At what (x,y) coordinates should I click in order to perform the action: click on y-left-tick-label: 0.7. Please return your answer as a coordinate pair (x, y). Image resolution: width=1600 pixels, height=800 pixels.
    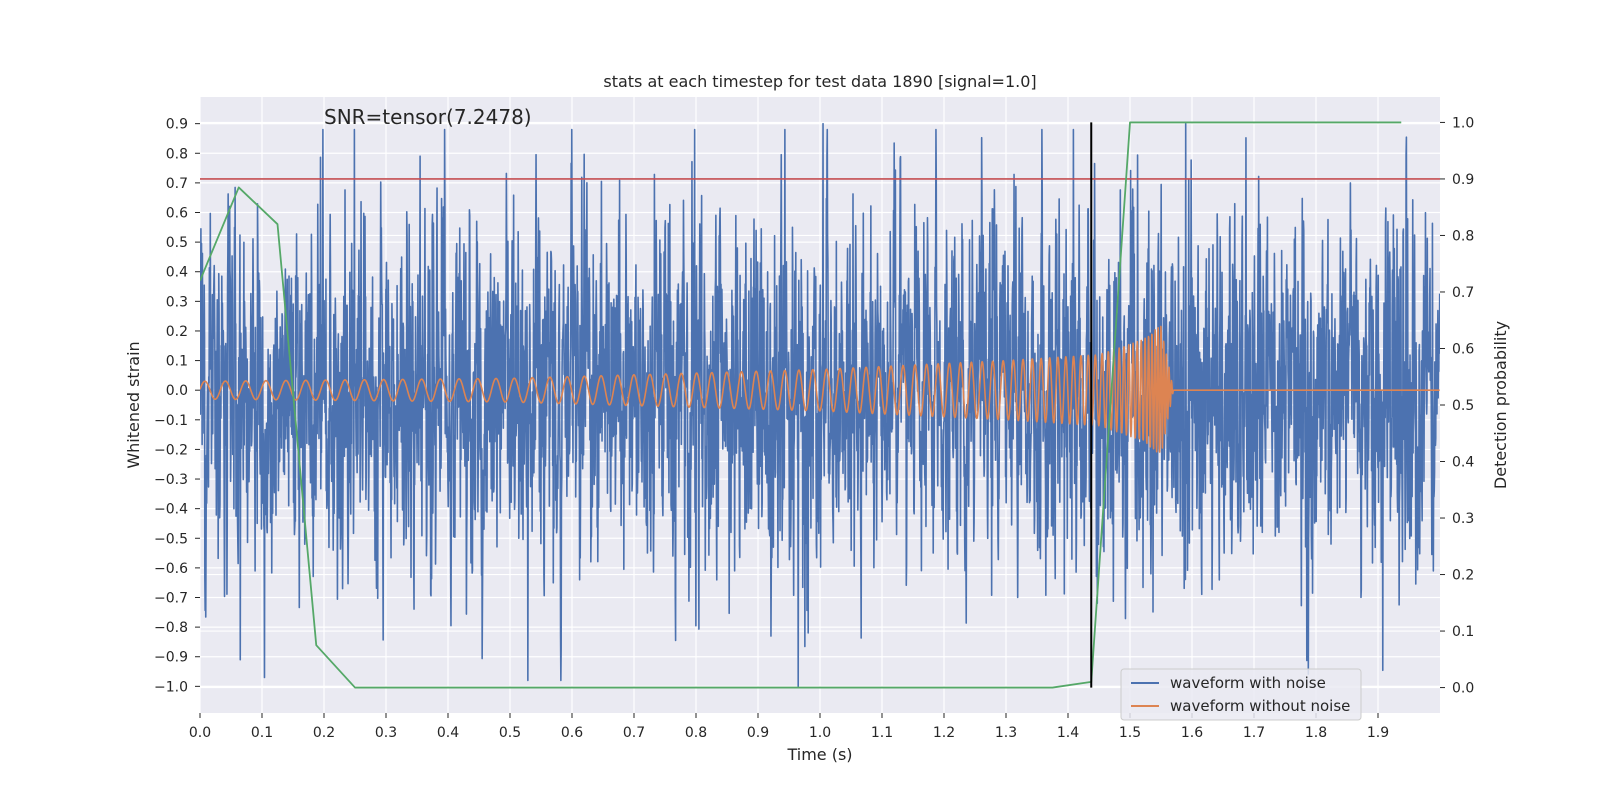
    Looking at the image, I should click on (177, 184).